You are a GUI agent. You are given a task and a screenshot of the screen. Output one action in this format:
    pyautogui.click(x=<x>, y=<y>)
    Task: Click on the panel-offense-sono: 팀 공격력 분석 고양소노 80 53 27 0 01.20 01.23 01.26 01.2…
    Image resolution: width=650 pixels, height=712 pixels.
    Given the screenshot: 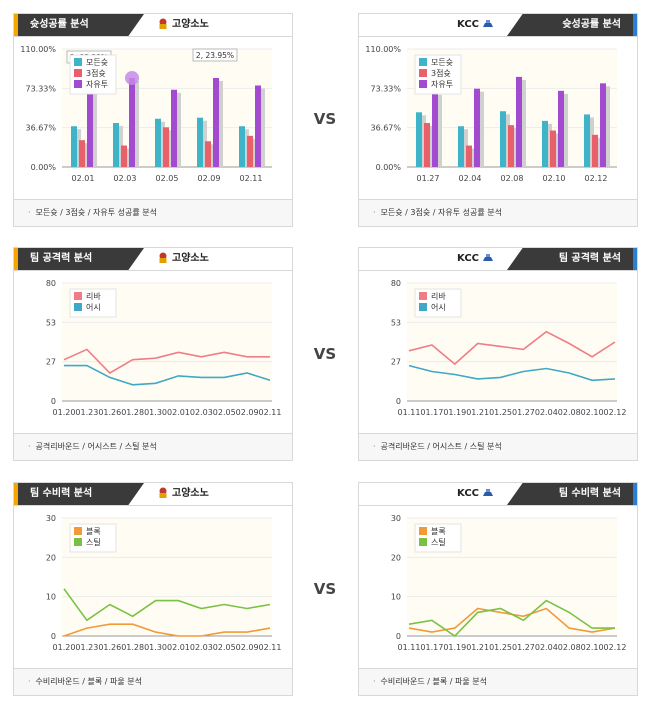 What is the action you would take?
    pyautogui.click(x=153, y=354)
    